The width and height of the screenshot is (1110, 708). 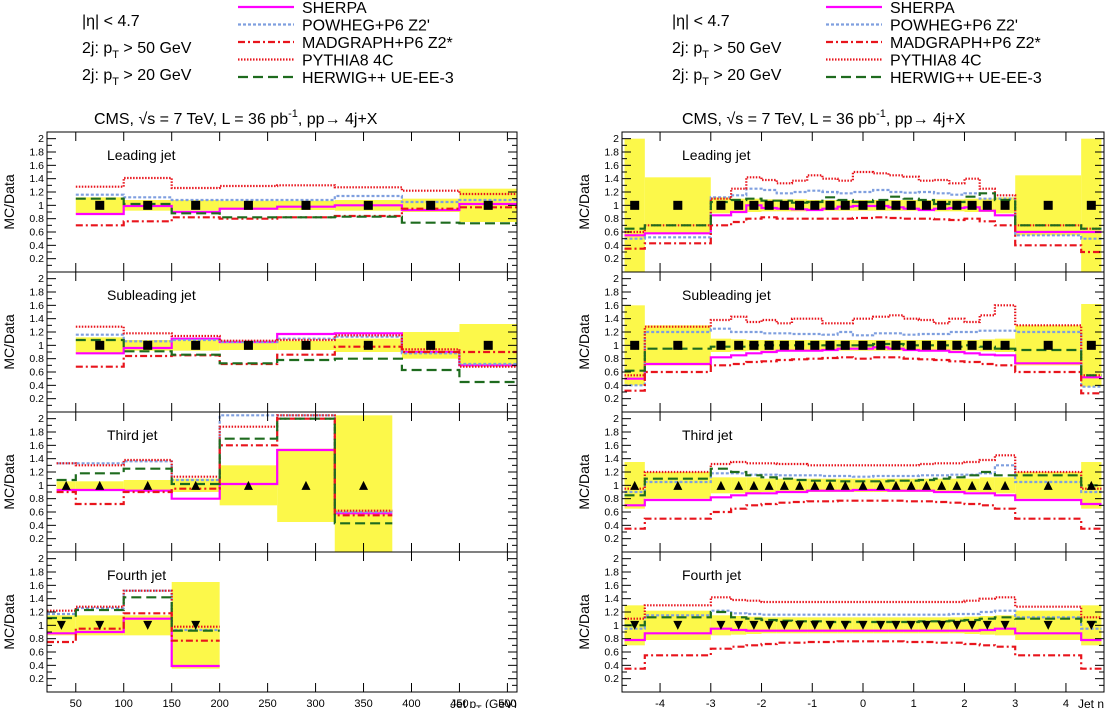 What do you see at coordinates (124, 703) in the screenshot?
I see `x-tick-label: 100` at bounding box center [124, 703].